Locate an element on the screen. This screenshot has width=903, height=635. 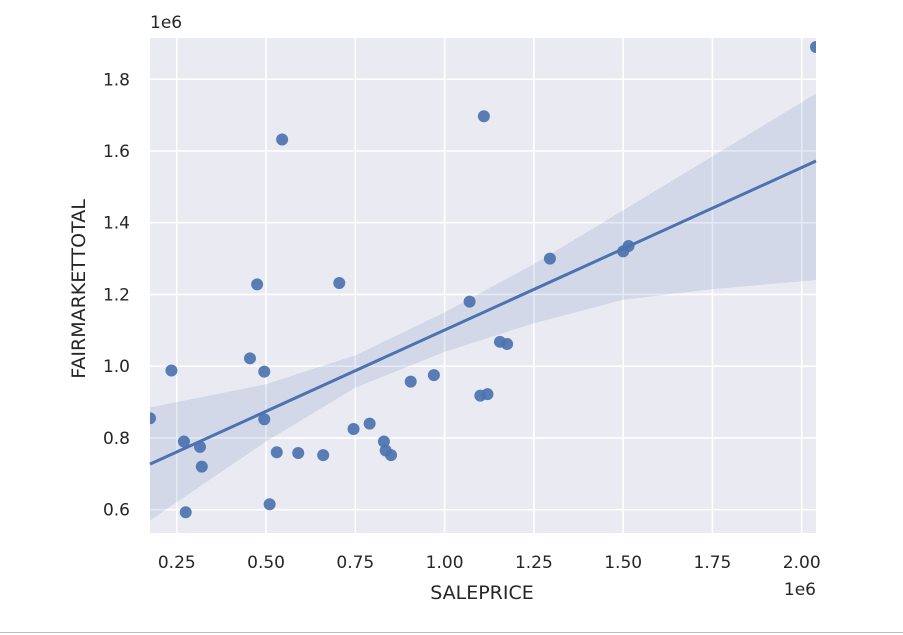
x-tick-label: 1.75 is located at coordinates (713, 563).